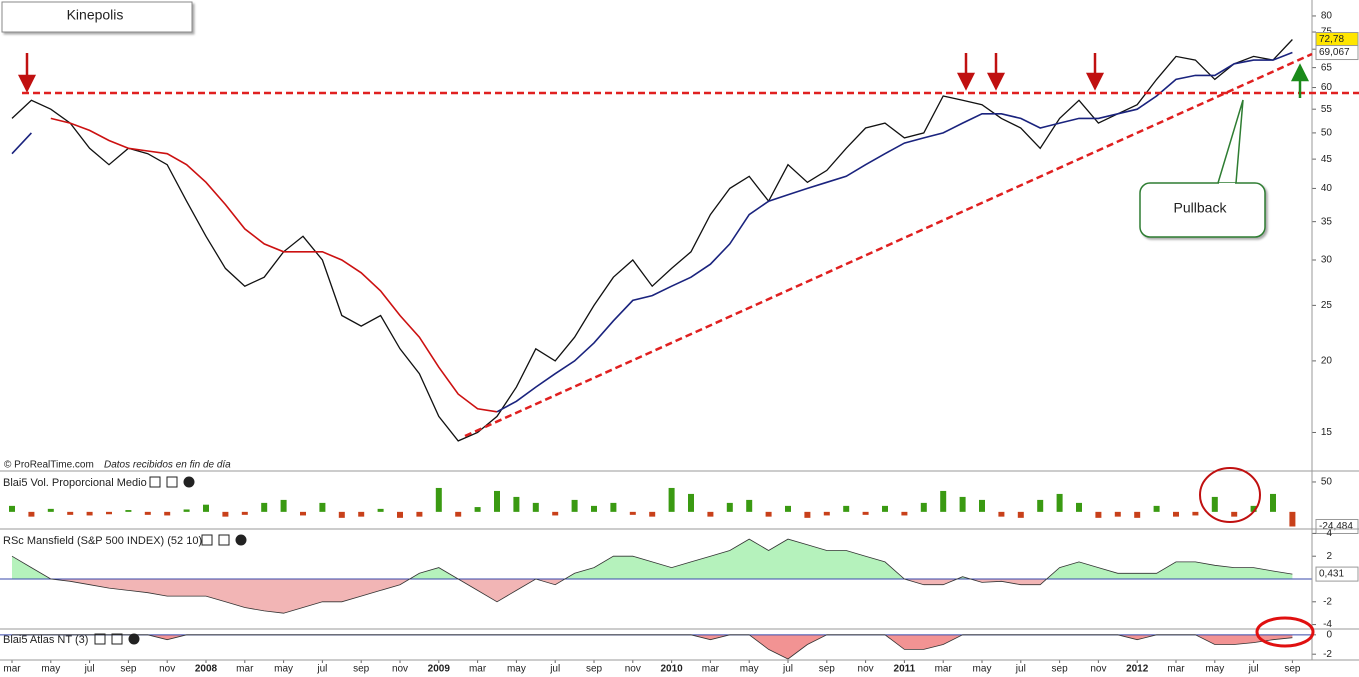 This screenshot has height=677, width=1359. I want to click on pane-icons, so click(170, 560).